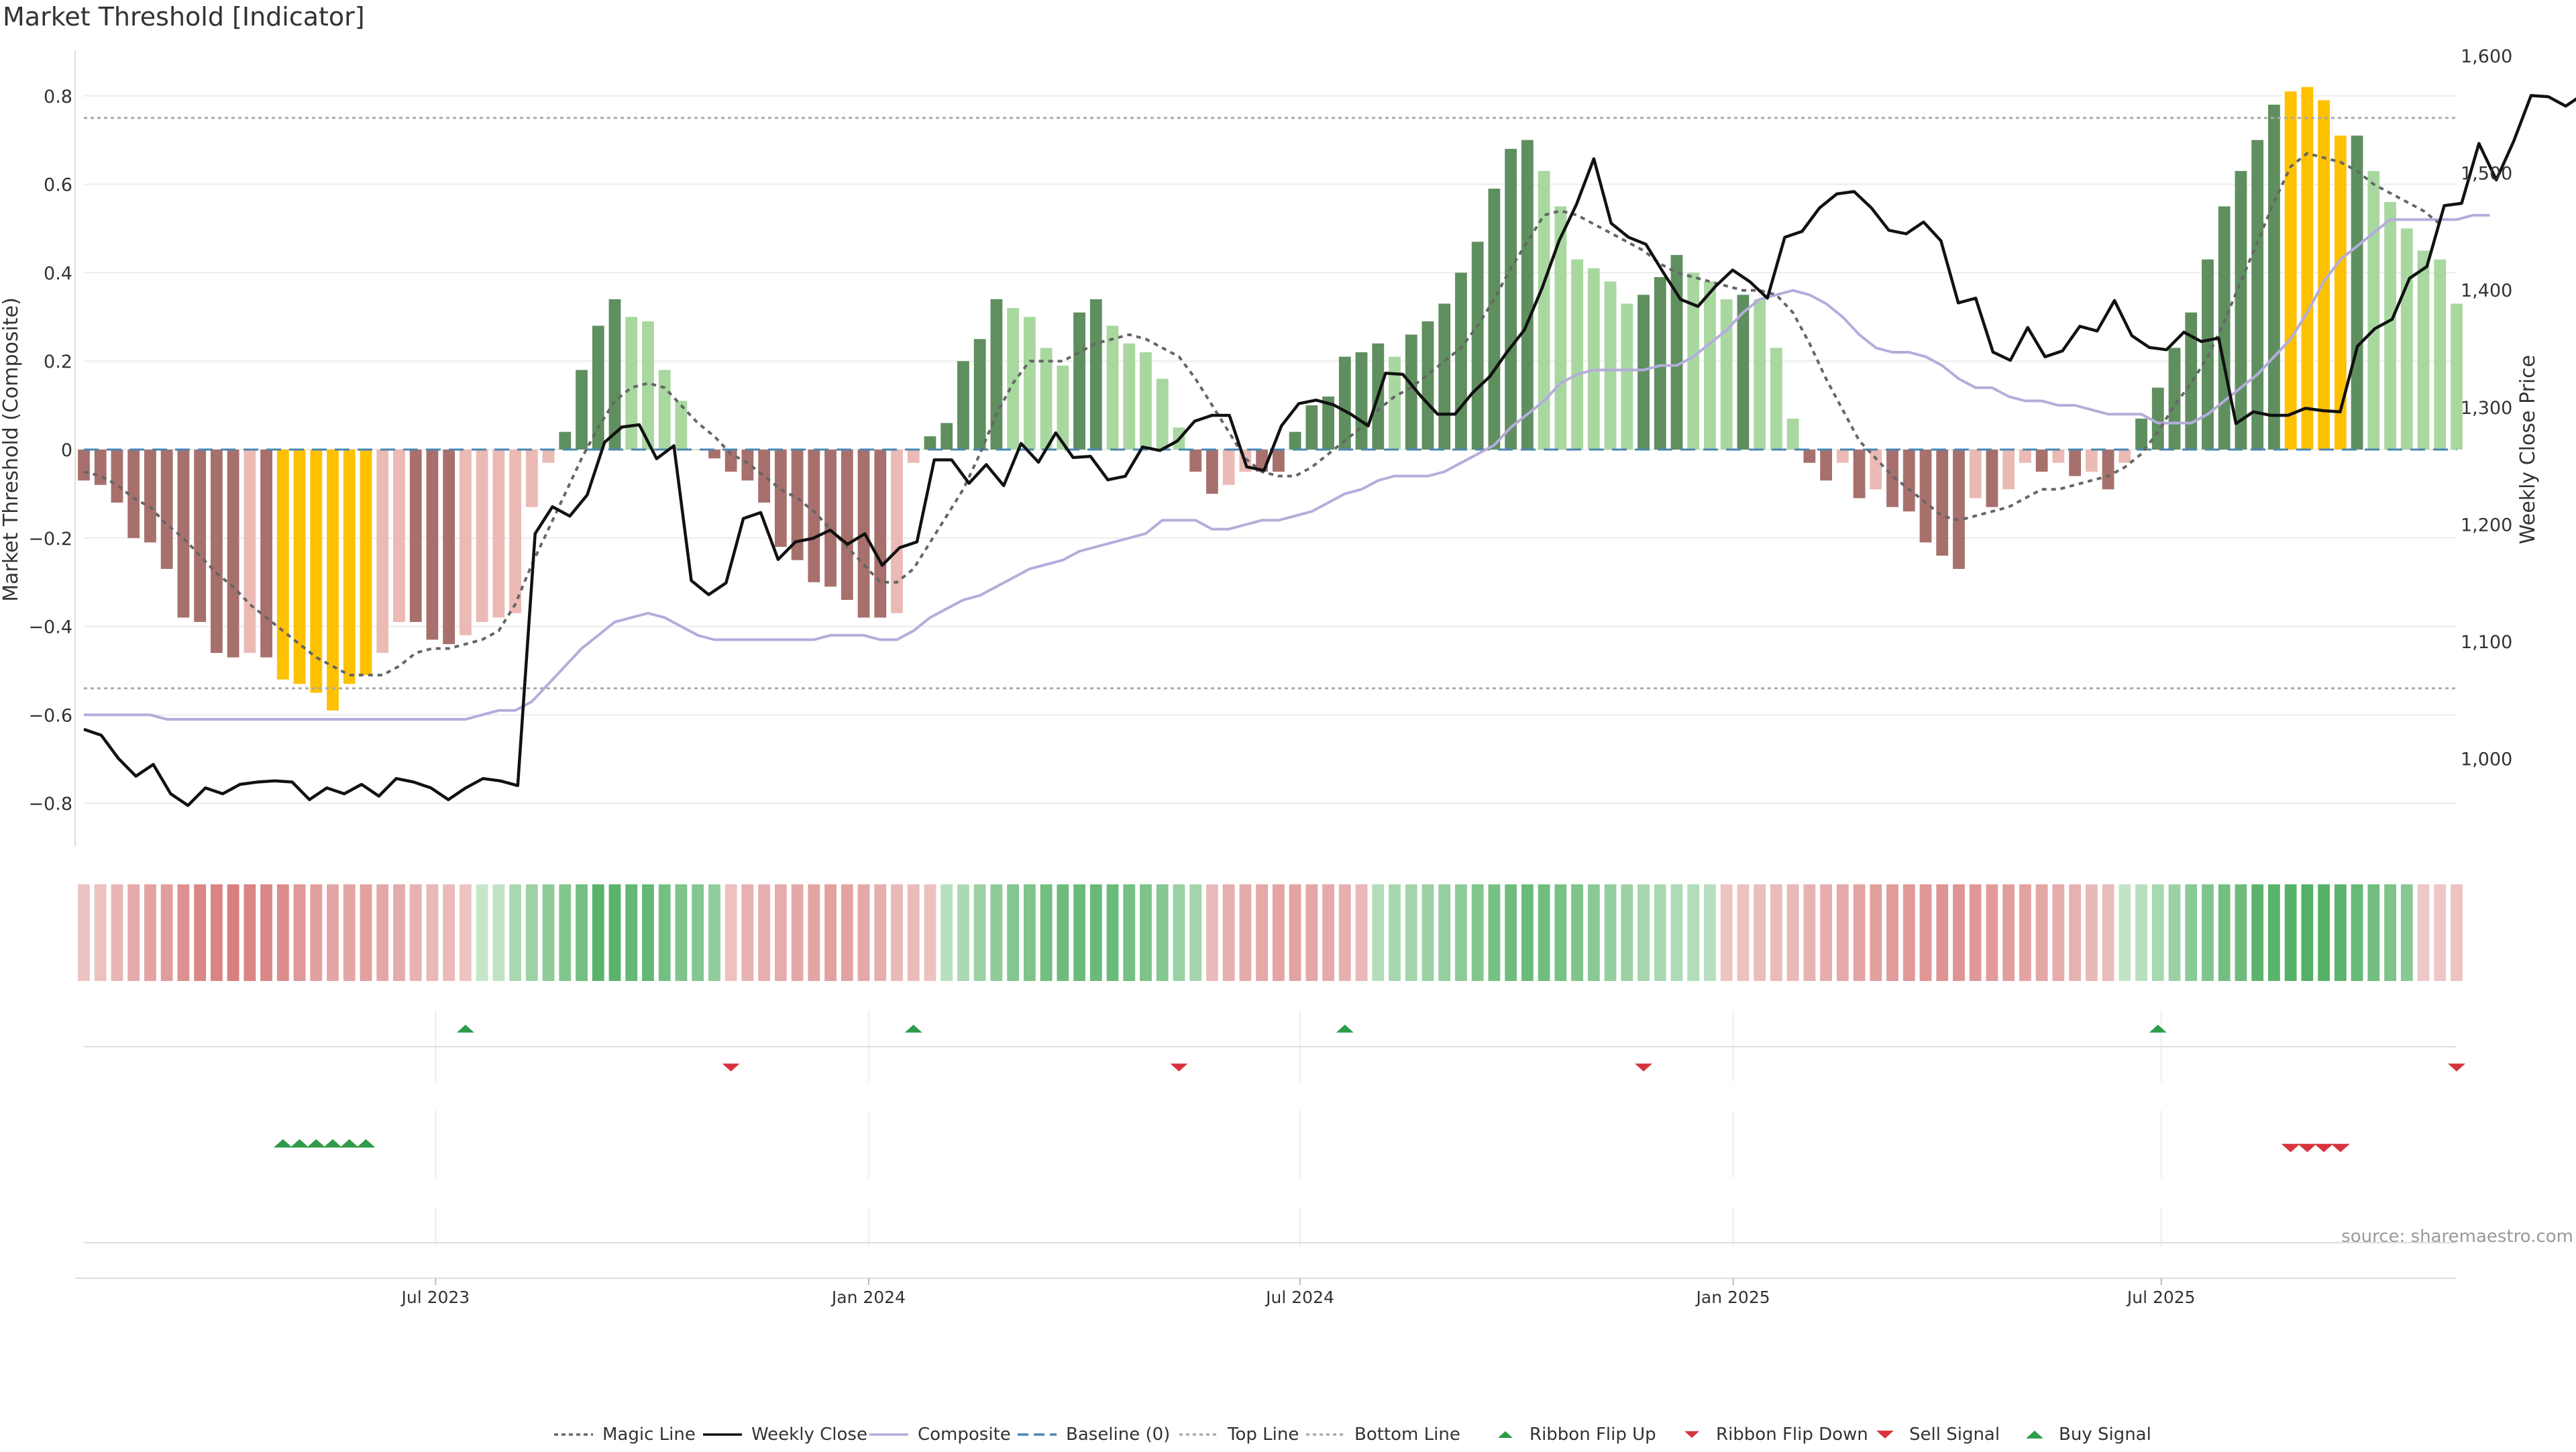  Describe the element at coordinates (58, 97) in the screenshot. I see `y-tick-left: 0.8` at that location.